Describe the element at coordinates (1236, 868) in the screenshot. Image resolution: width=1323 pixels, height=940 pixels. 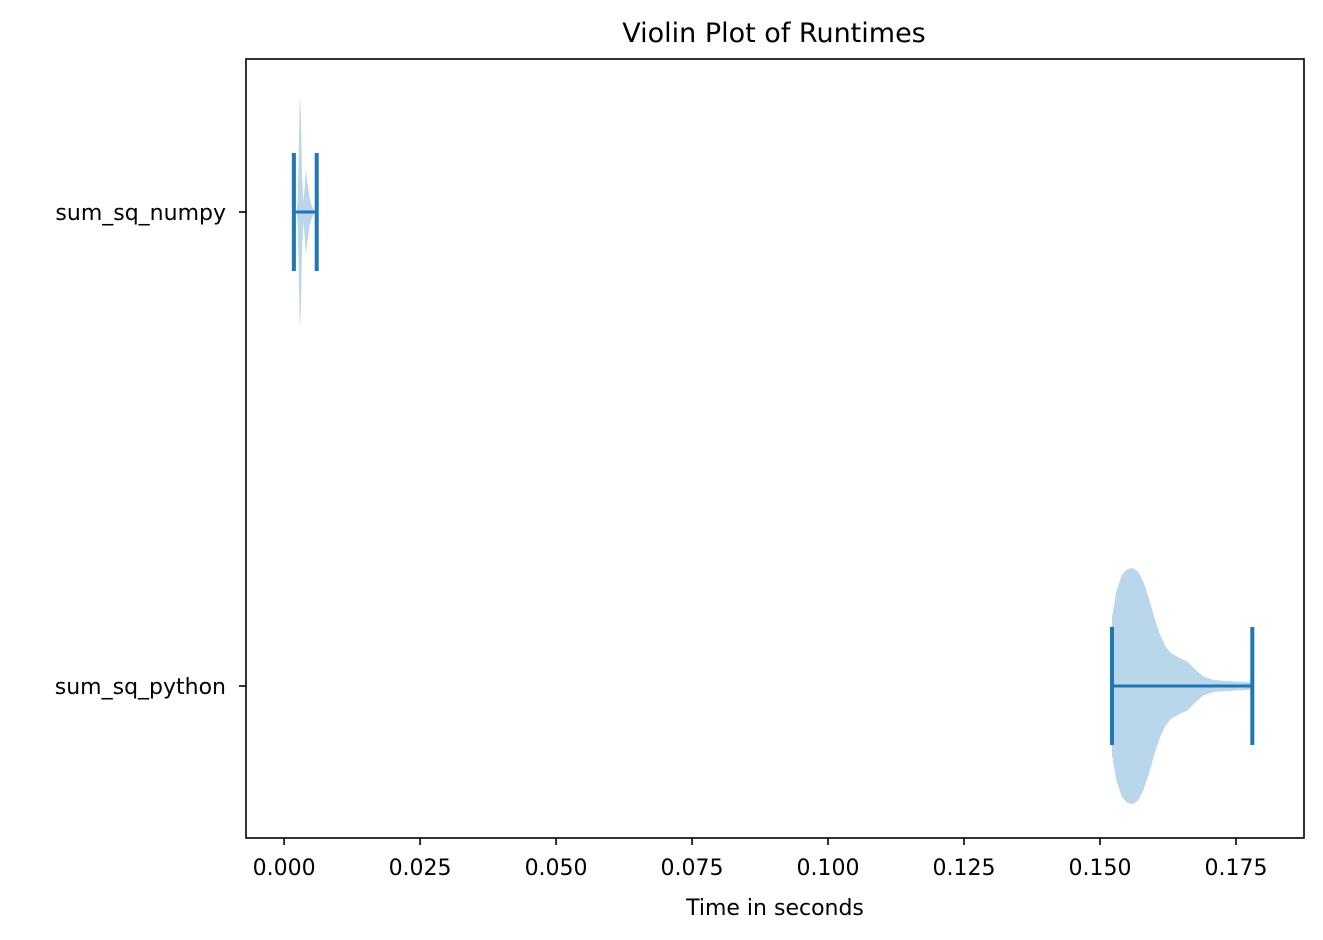
I see `x-tick-label: 0.175` at that location.